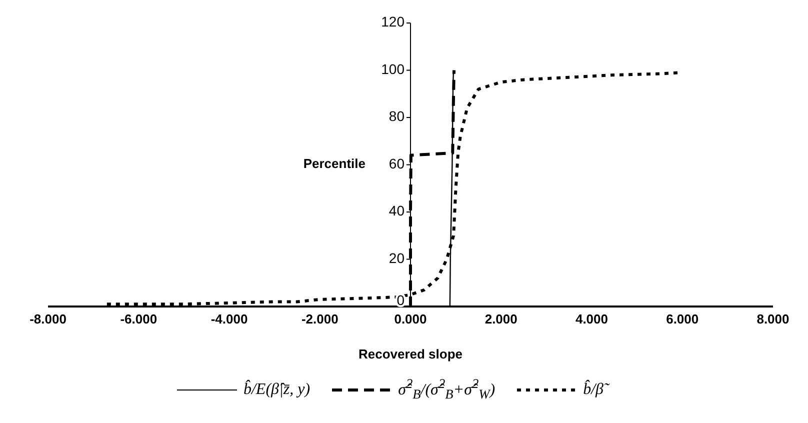 The width and height of the screenshot is (808, 423). What do you see at coordinates (393, 22) in the screenshot?
I see `y-tick-label: 120` at bounding box center [393, 22].